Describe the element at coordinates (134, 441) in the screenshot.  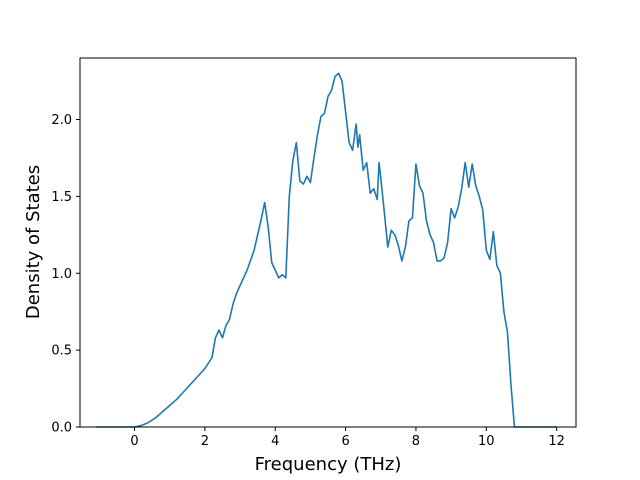
I see `x-tick-label: 0` at that location.